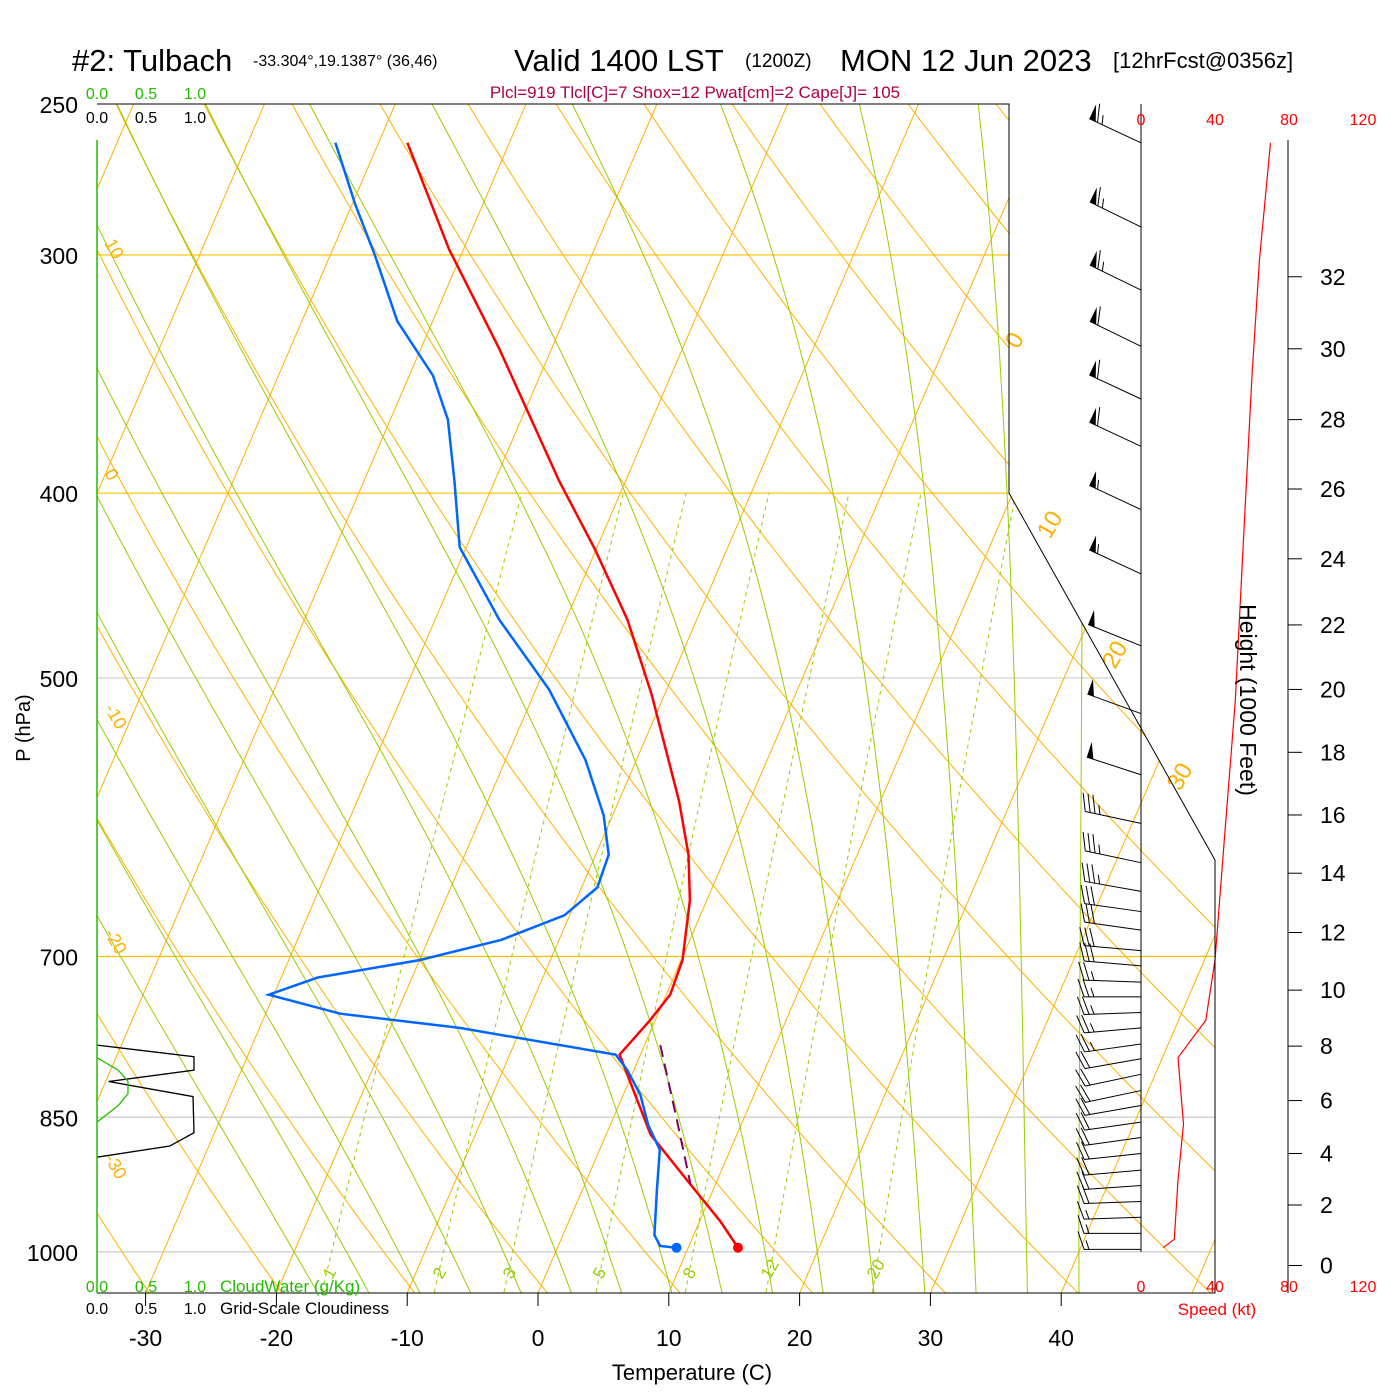 This screenshot has height=1400, width=1400. I want to click on cloudwater-tick-top: 1.0, so click(195, 94).